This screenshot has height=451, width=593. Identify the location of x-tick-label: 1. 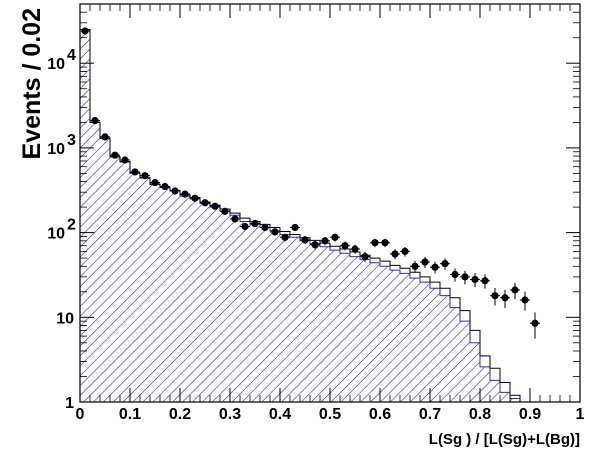
(580, 414).